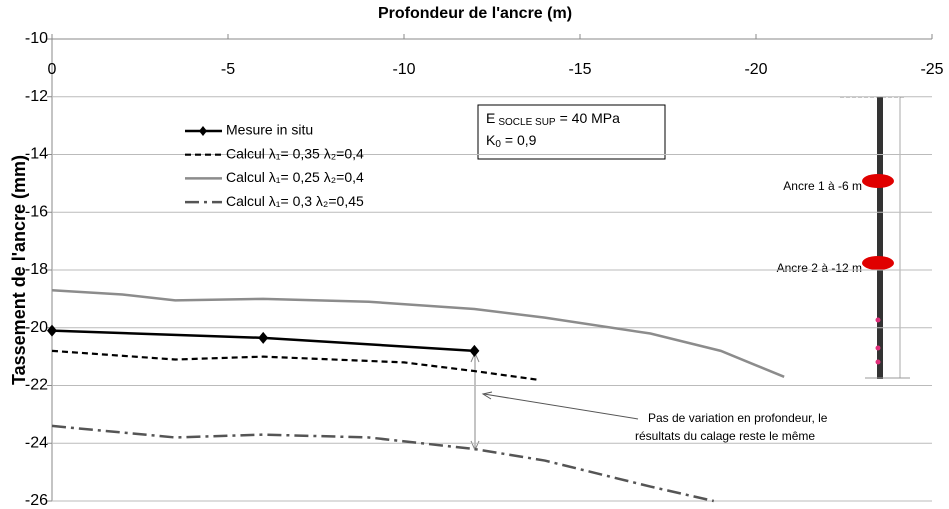 The height and width of the screenshot is (509, 949). What do you see at coordinates (36, 269) in the screenshot?
I see `y-tick-label: -18` at bounding box center [36, 269].